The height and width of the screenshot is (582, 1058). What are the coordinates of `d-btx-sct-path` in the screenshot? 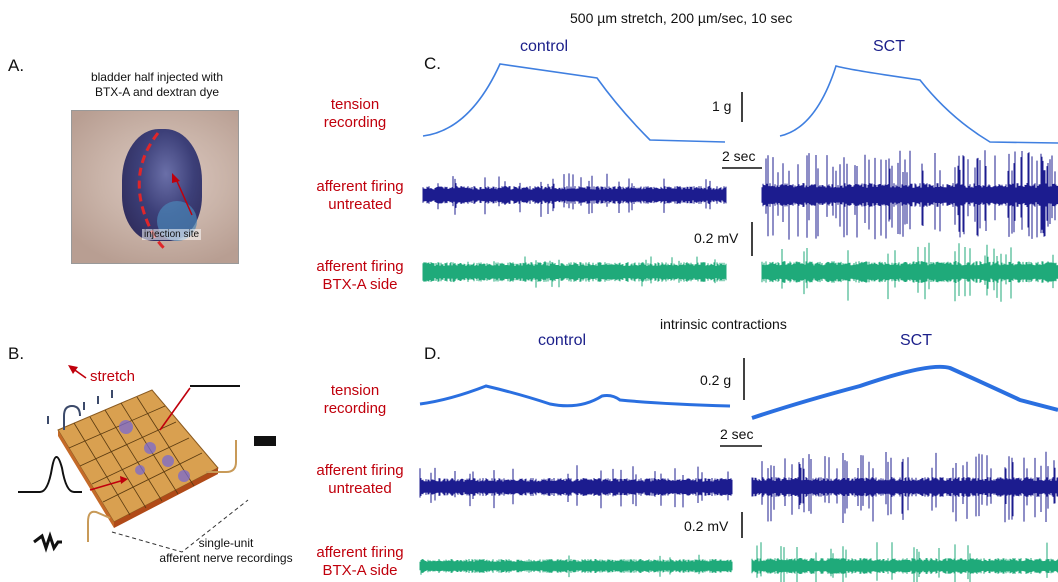 It's located at (904, 562).